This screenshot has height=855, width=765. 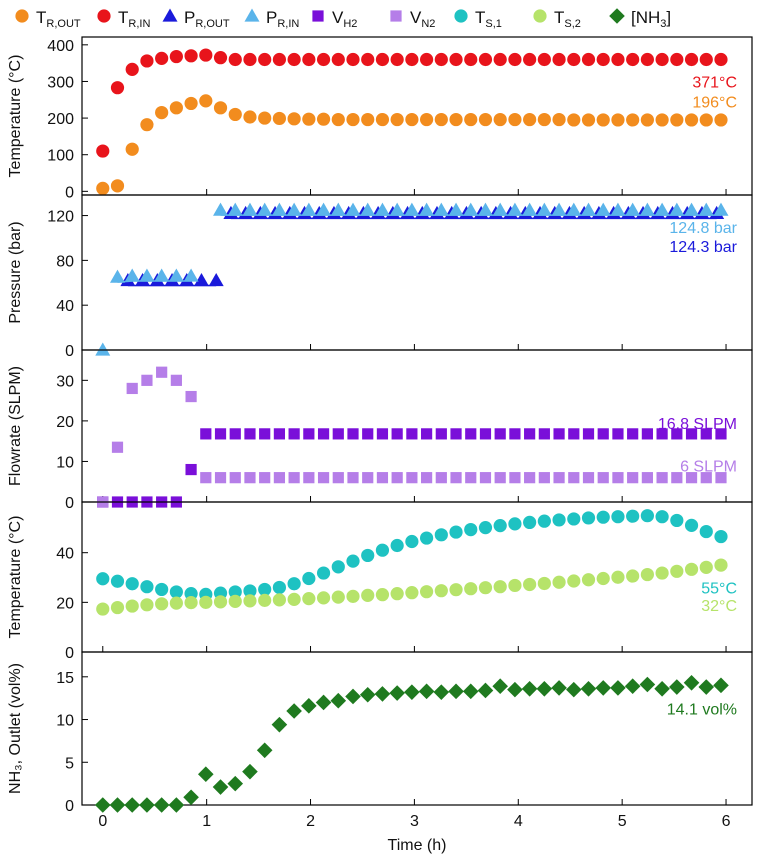 I want to click on y-tick-label: 400, so click(x=60, y=46).